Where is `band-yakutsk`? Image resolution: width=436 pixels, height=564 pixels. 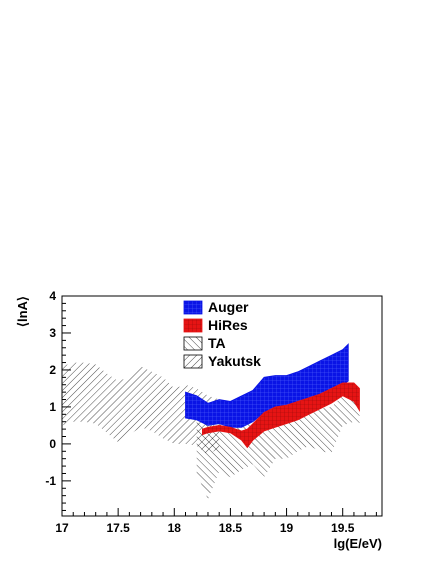 band-yakutsk is located at coordinates (141, 408).